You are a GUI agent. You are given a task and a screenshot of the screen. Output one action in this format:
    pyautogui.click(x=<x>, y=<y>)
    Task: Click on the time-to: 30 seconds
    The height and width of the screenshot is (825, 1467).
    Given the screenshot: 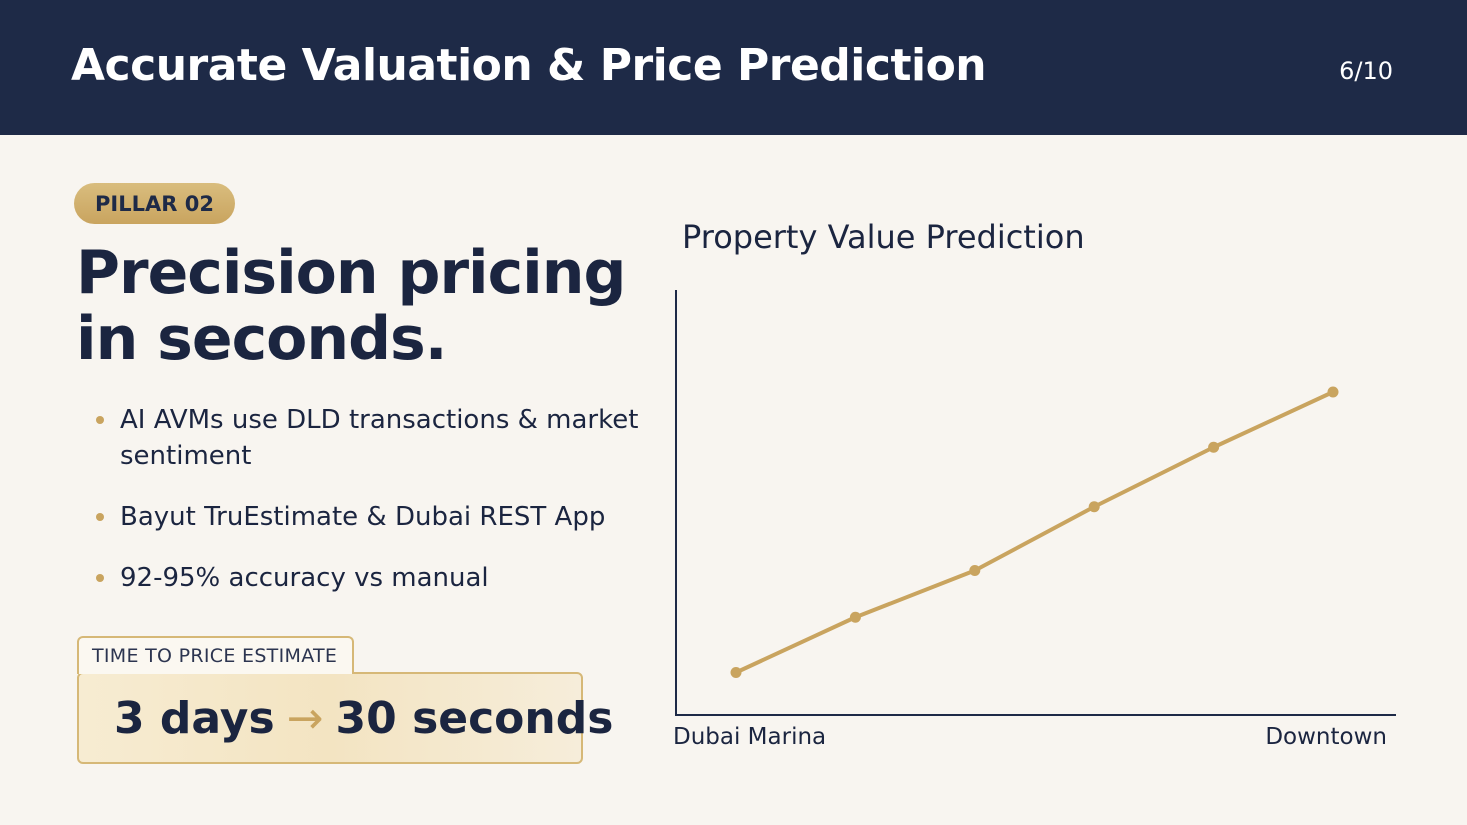 What is the action you would take?
    pyautogui.click(x=474, y=718)
    